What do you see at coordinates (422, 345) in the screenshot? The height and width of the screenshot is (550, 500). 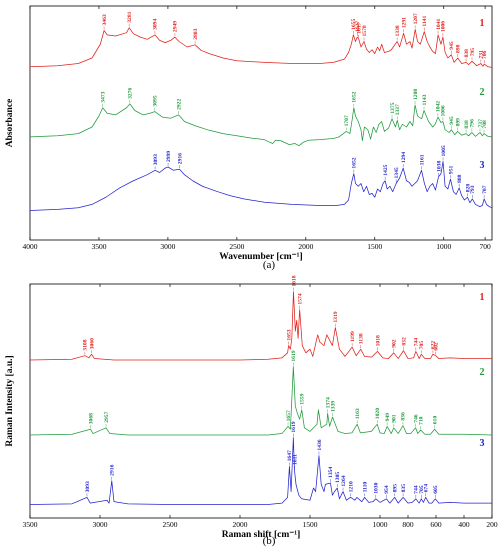 I see `peak-label: 705` at bounding box center [422, 345].